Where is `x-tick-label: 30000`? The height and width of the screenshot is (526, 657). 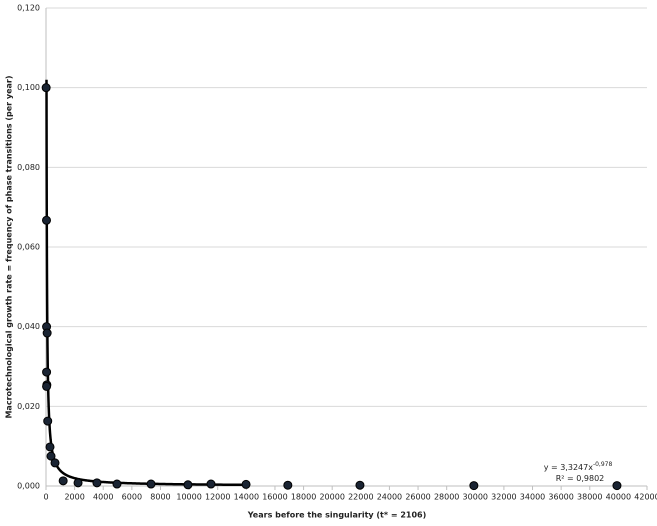
x-tick-label: 30000 is located at coordinates (475, 497).